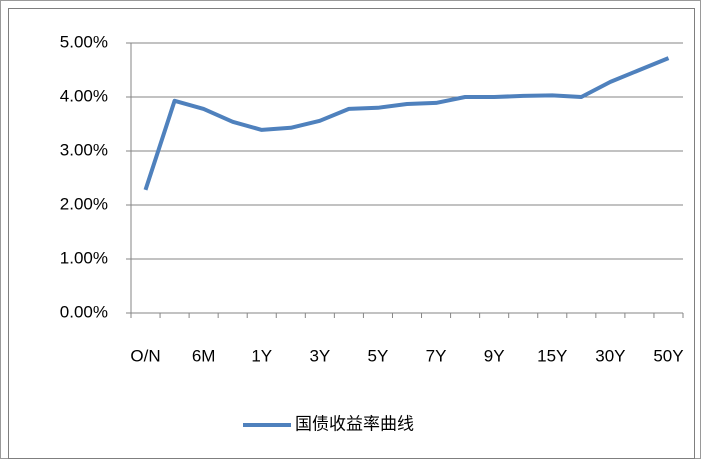 The width and height of the screenshot is (701, 464). Describe the element at coordinates (84, 203) in the screenshot. I see `y-tick-label: 2.00%` at that location.